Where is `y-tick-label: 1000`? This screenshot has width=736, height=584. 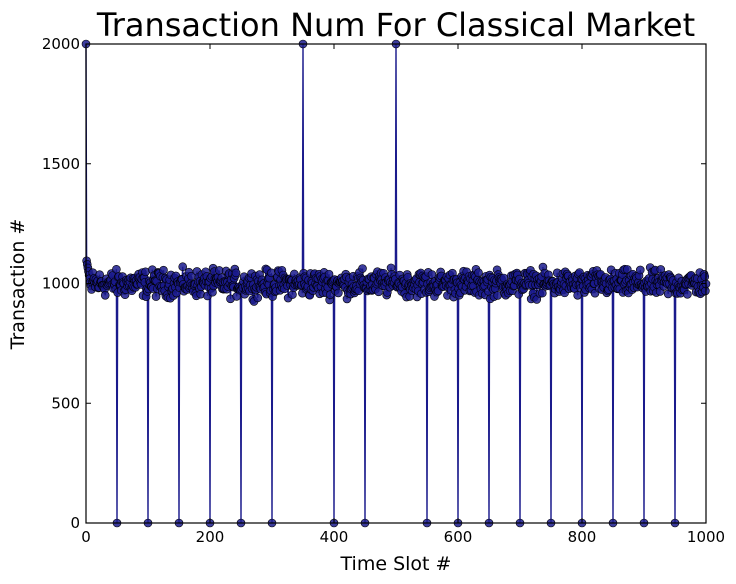
y-tick-label: 1000 is located at coordinates (61, 284).